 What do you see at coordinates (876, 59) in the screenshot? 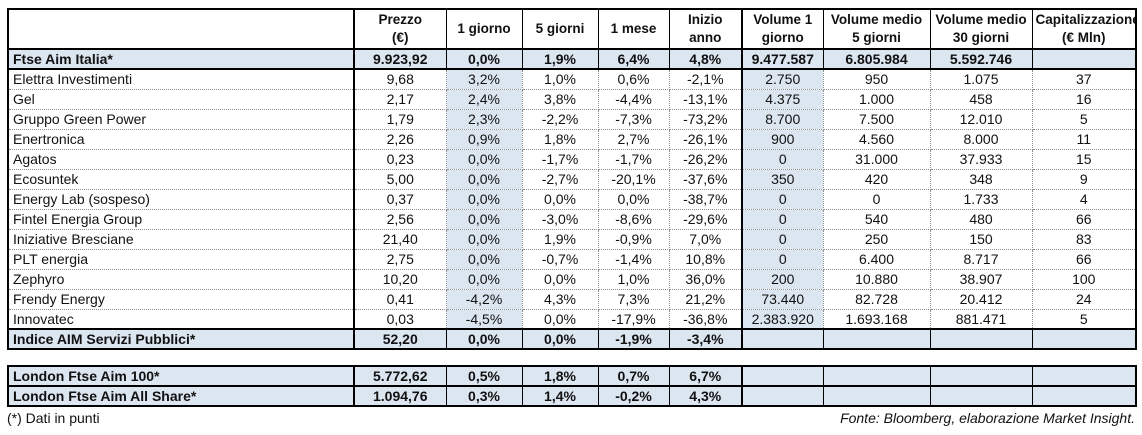
I see `cell: 6.805.984` at bounding box center [876, 59].